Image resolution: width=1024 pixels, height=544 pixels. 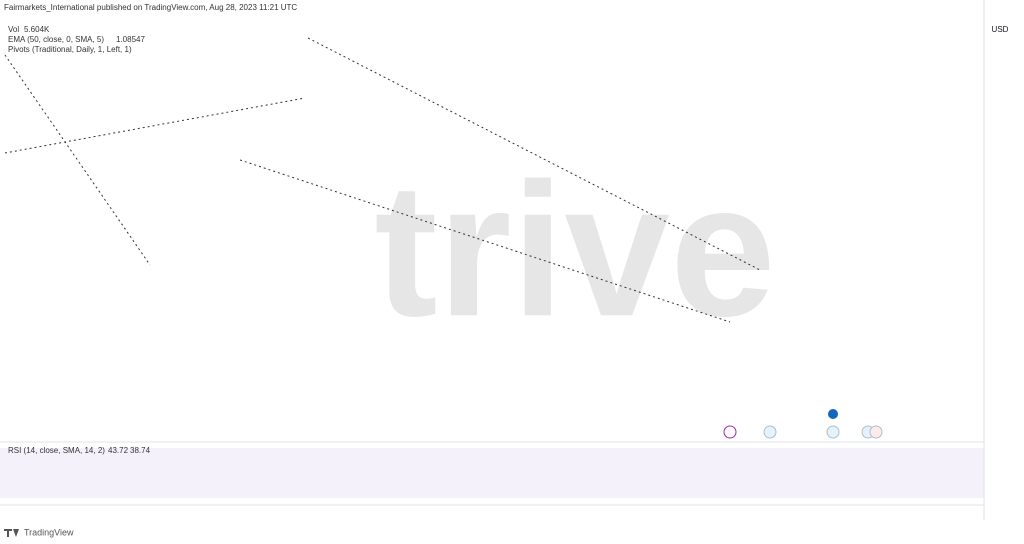 I want to click on ema-header: EMA (50, close, 0, SMA, 5), so click(x=56, y=39).